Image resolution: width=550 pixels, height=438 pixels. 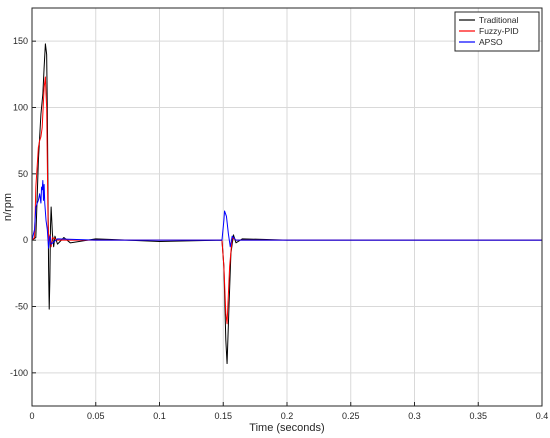 What do you see at coordinates (491, 42) in the screenshot?
I see `legend-label: APSO` at bounding box center [491, 42].